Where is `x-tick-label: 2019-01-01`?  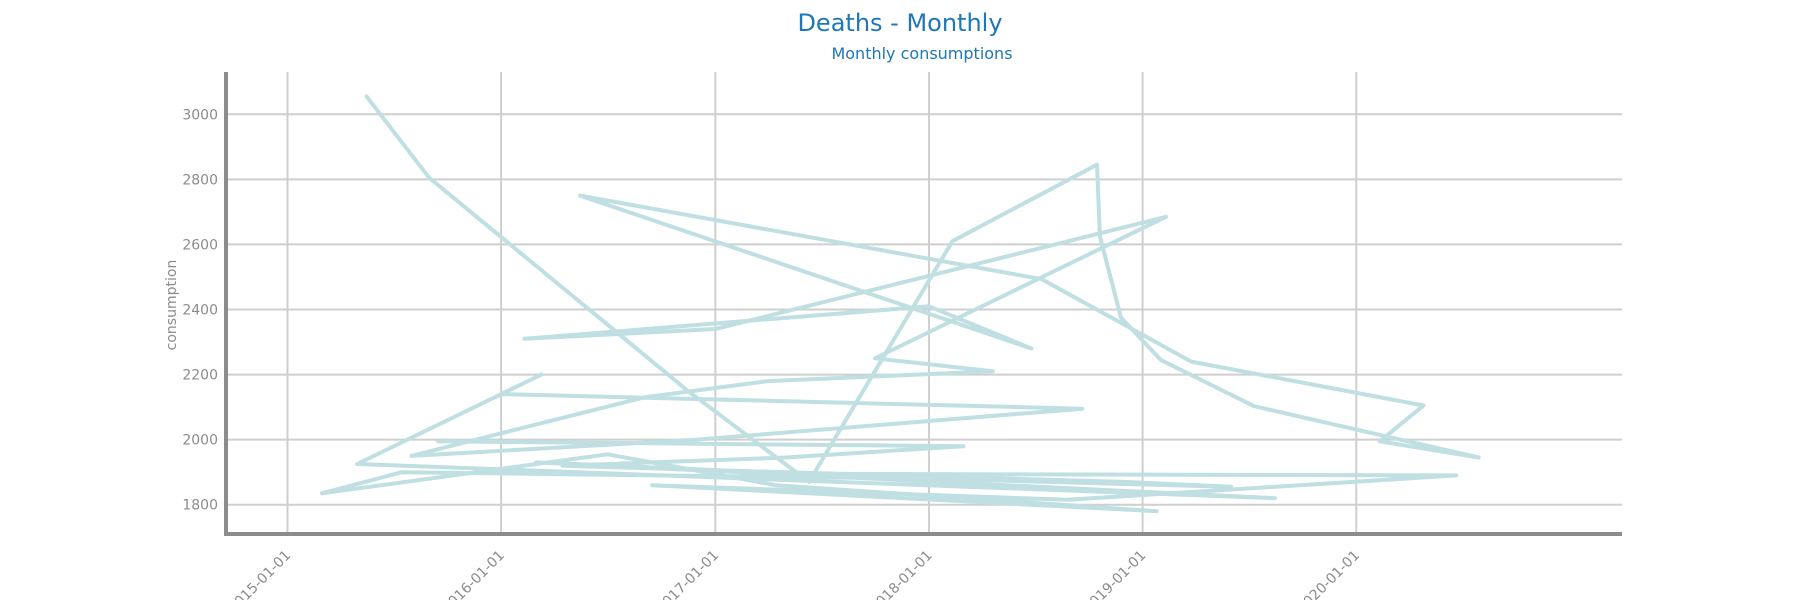
x-tick-label: 2019-01-01 is located at coordinates (1115, 574).